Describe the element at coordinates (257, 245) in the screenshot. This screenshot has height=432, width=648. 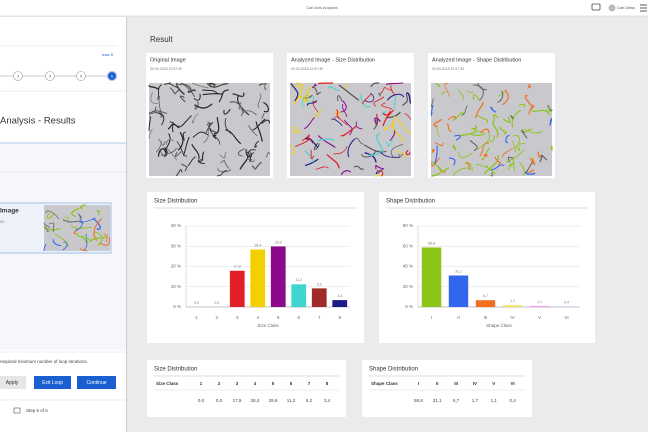
I see `value-label: 28,4` at that location.